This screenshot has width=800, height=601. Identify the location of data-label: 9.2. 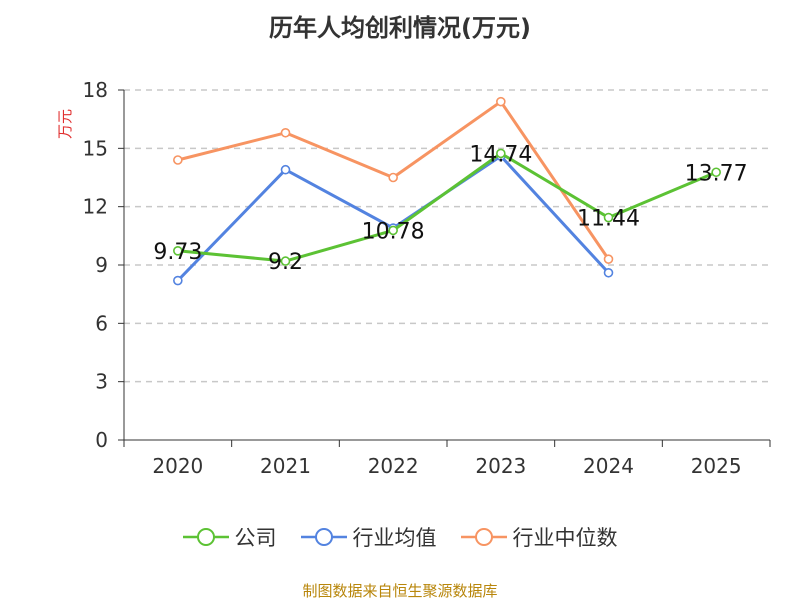
(285, 262).